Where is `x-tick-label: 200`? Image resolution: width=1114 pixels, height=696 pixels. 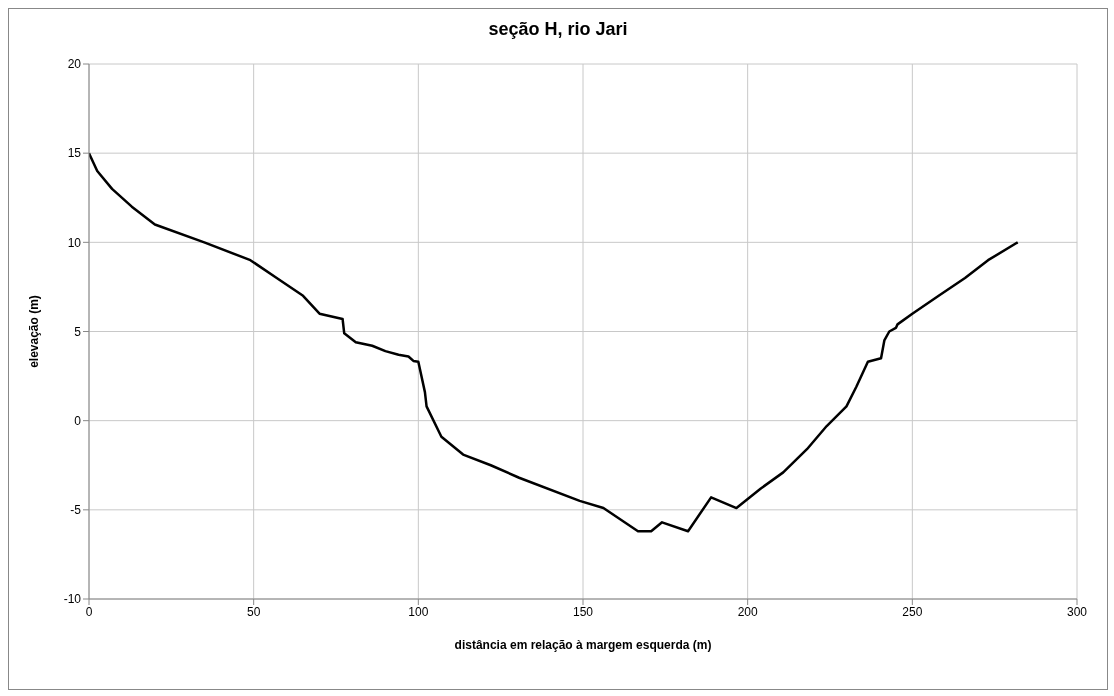
x-tick-label: 200 is located at coordinates (747, 611).